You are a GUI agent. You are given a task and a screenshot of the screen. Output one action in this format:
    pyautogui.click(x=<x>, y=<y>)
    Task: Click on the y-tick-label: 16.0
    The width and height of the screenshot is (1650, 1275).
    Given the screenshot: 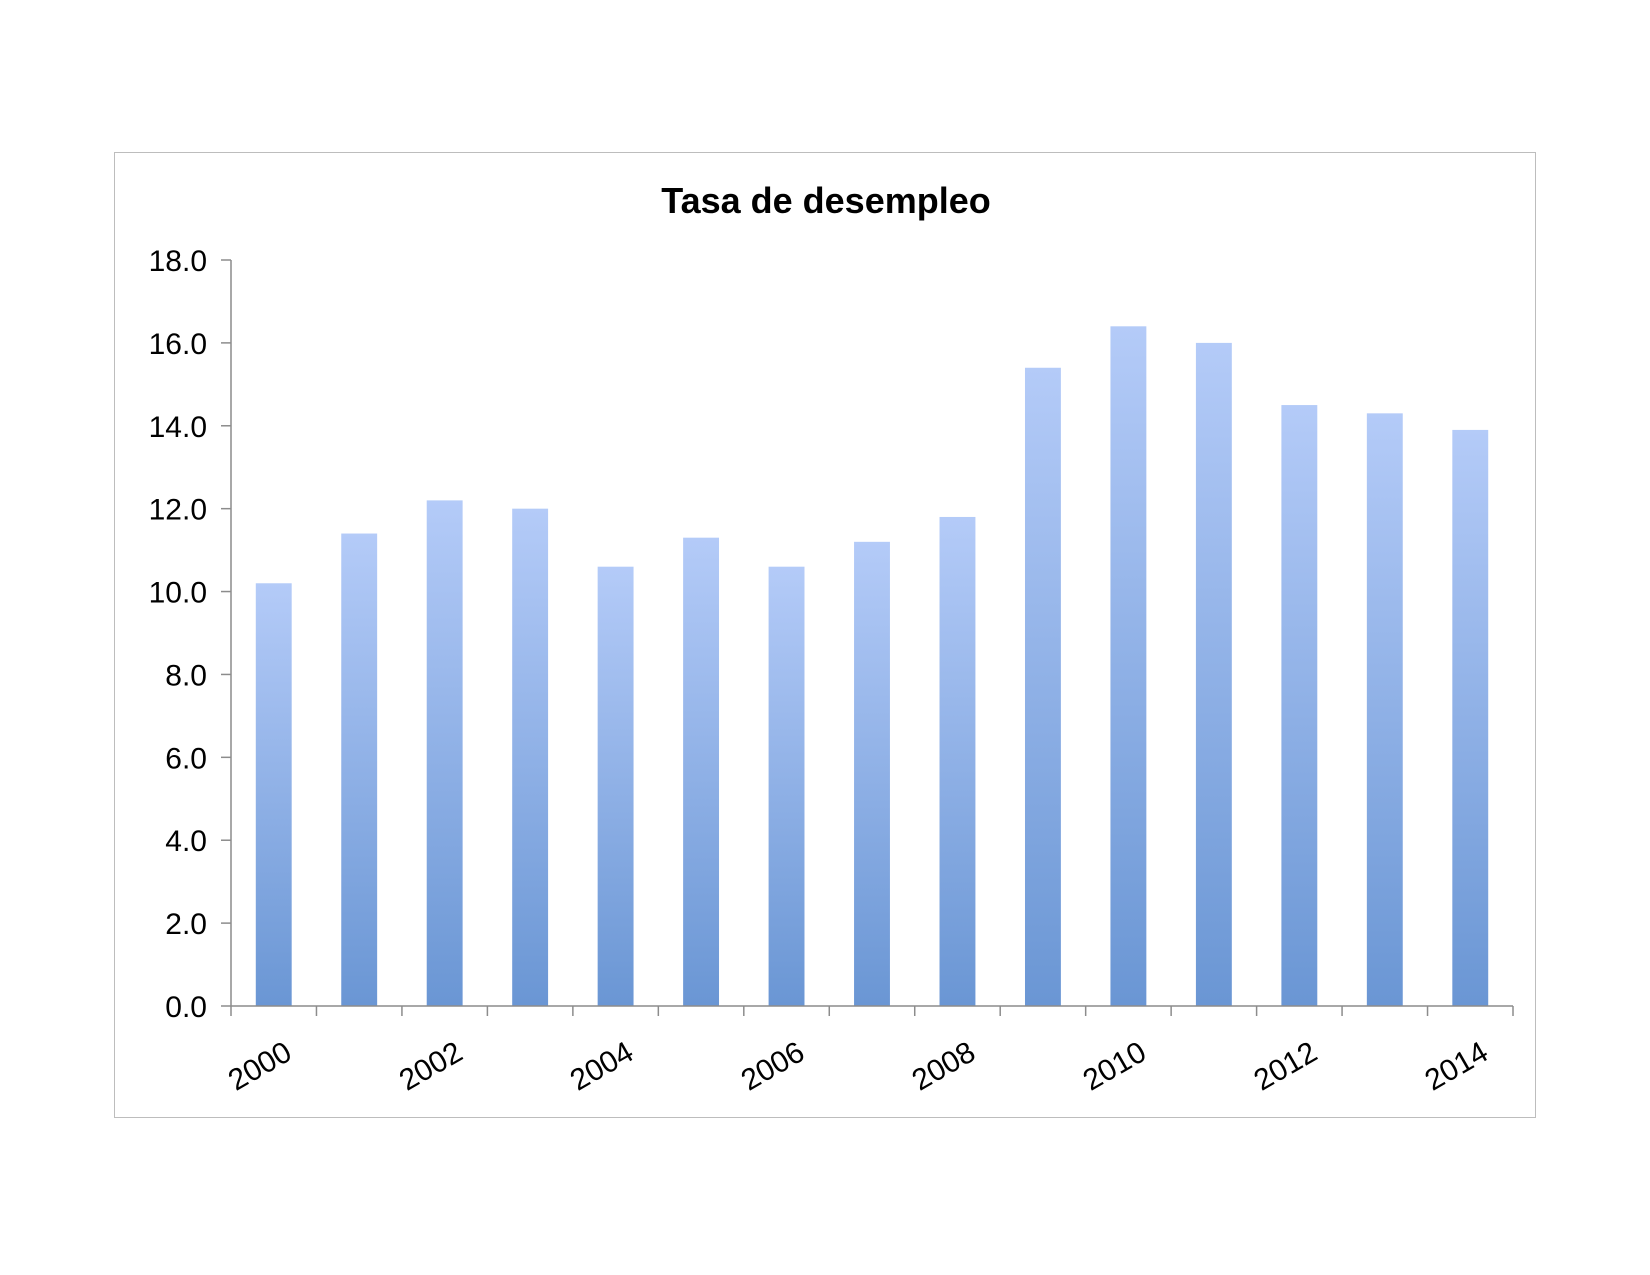 What is the action you would take?
    pyautogui.click(x=178, y=344)
    